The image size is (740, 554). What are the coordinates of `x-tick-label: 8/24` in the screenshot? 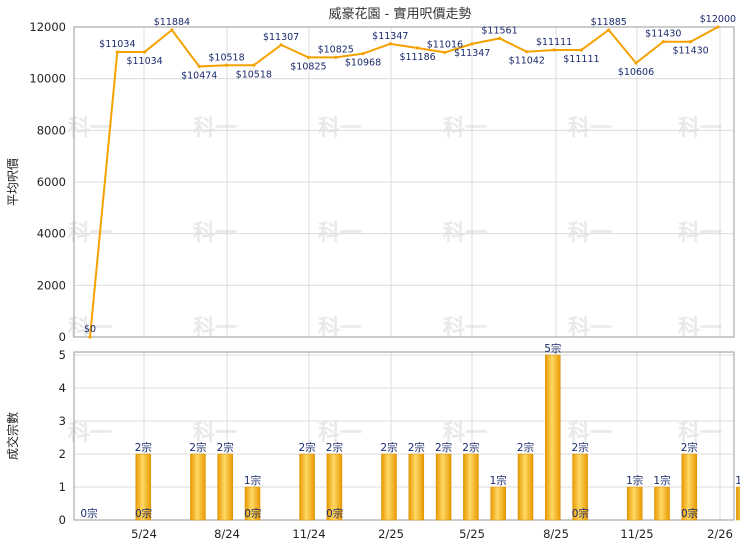 It's located at (227, 534).